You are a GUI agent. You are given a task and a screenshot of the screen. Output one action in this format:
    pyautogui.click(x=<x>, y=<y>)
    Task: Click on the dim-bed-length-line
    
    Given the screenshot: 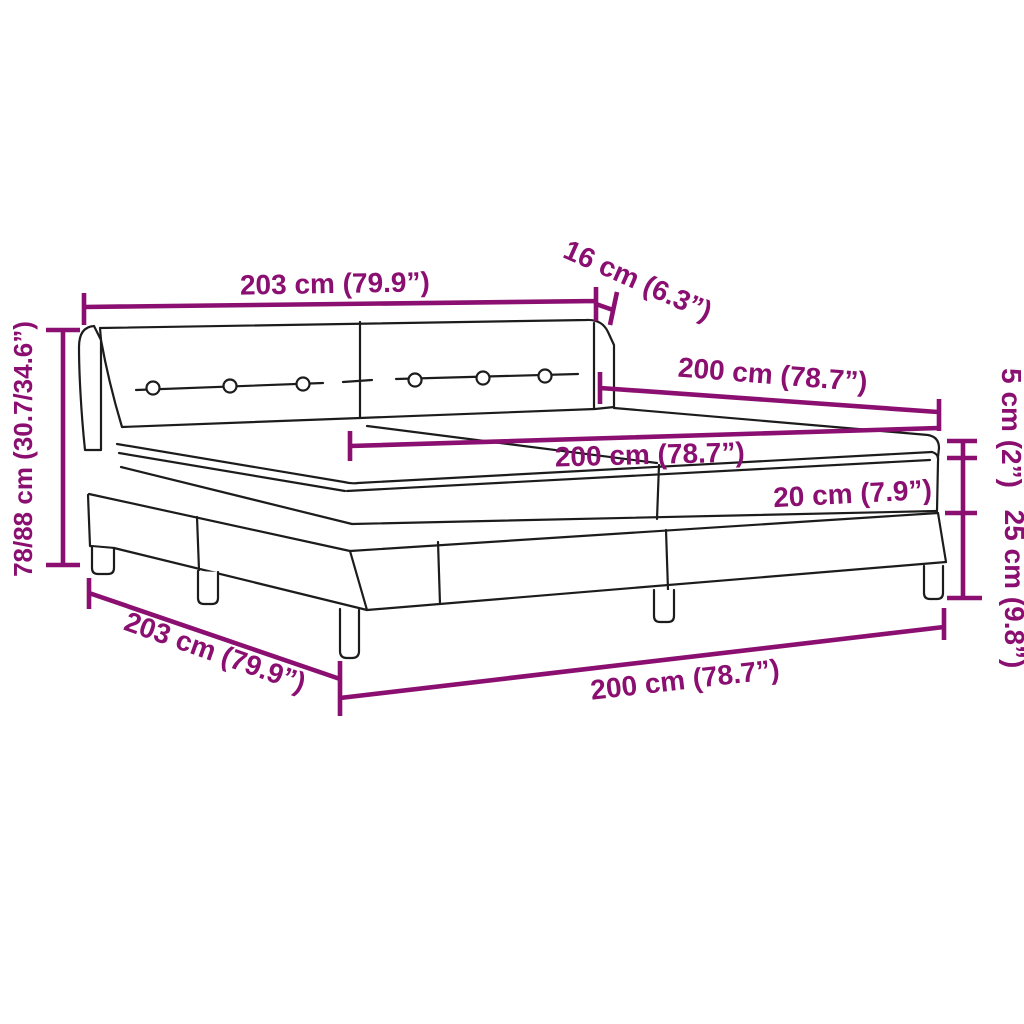 What is the action you would take?
    pyautogui.click(x=769, y=401)
    